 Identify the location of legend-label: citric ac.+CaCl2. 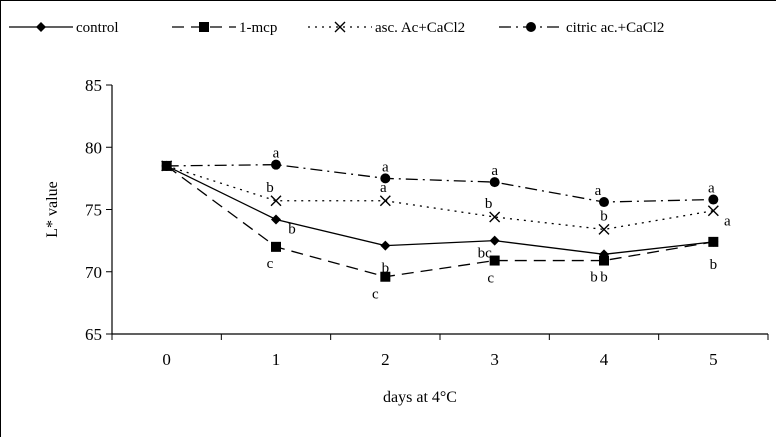
(615, 28).